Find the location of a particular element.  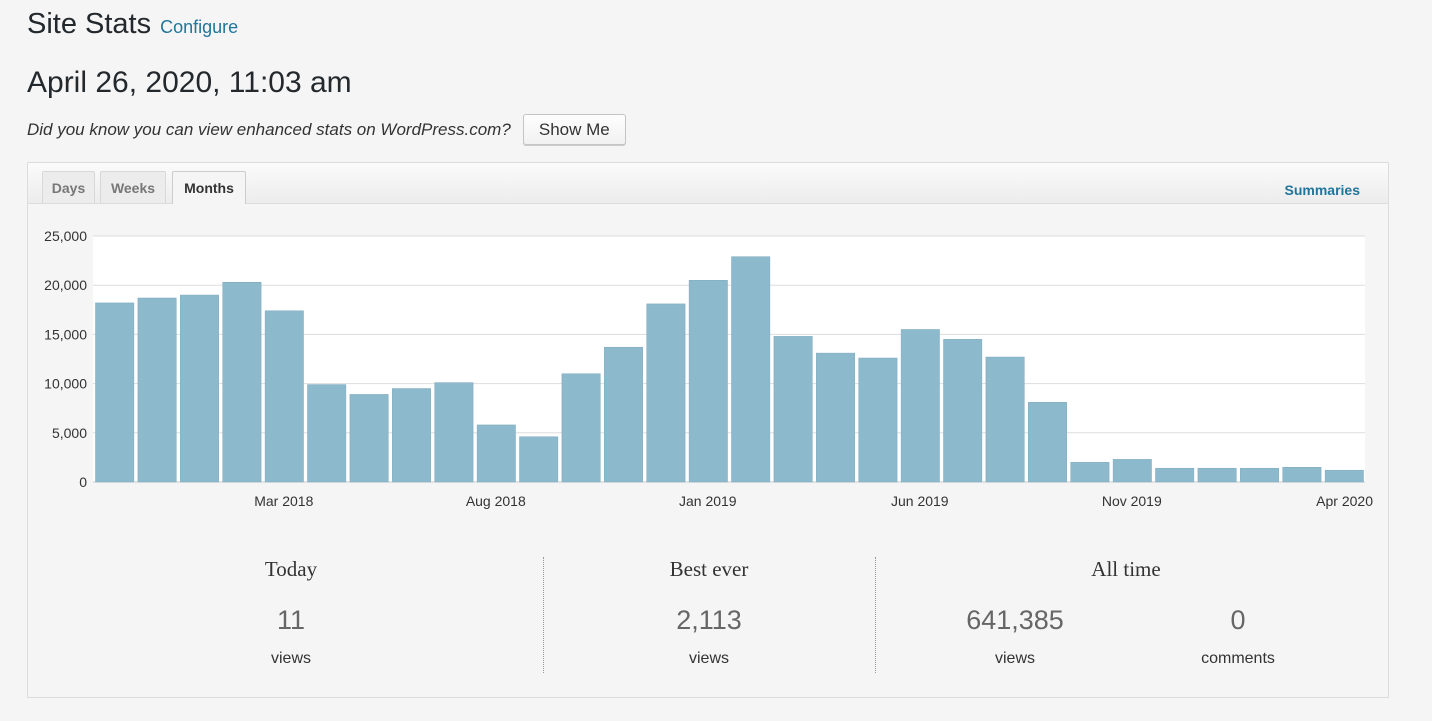

tab-days: Days is located at coordinates (68, 187).